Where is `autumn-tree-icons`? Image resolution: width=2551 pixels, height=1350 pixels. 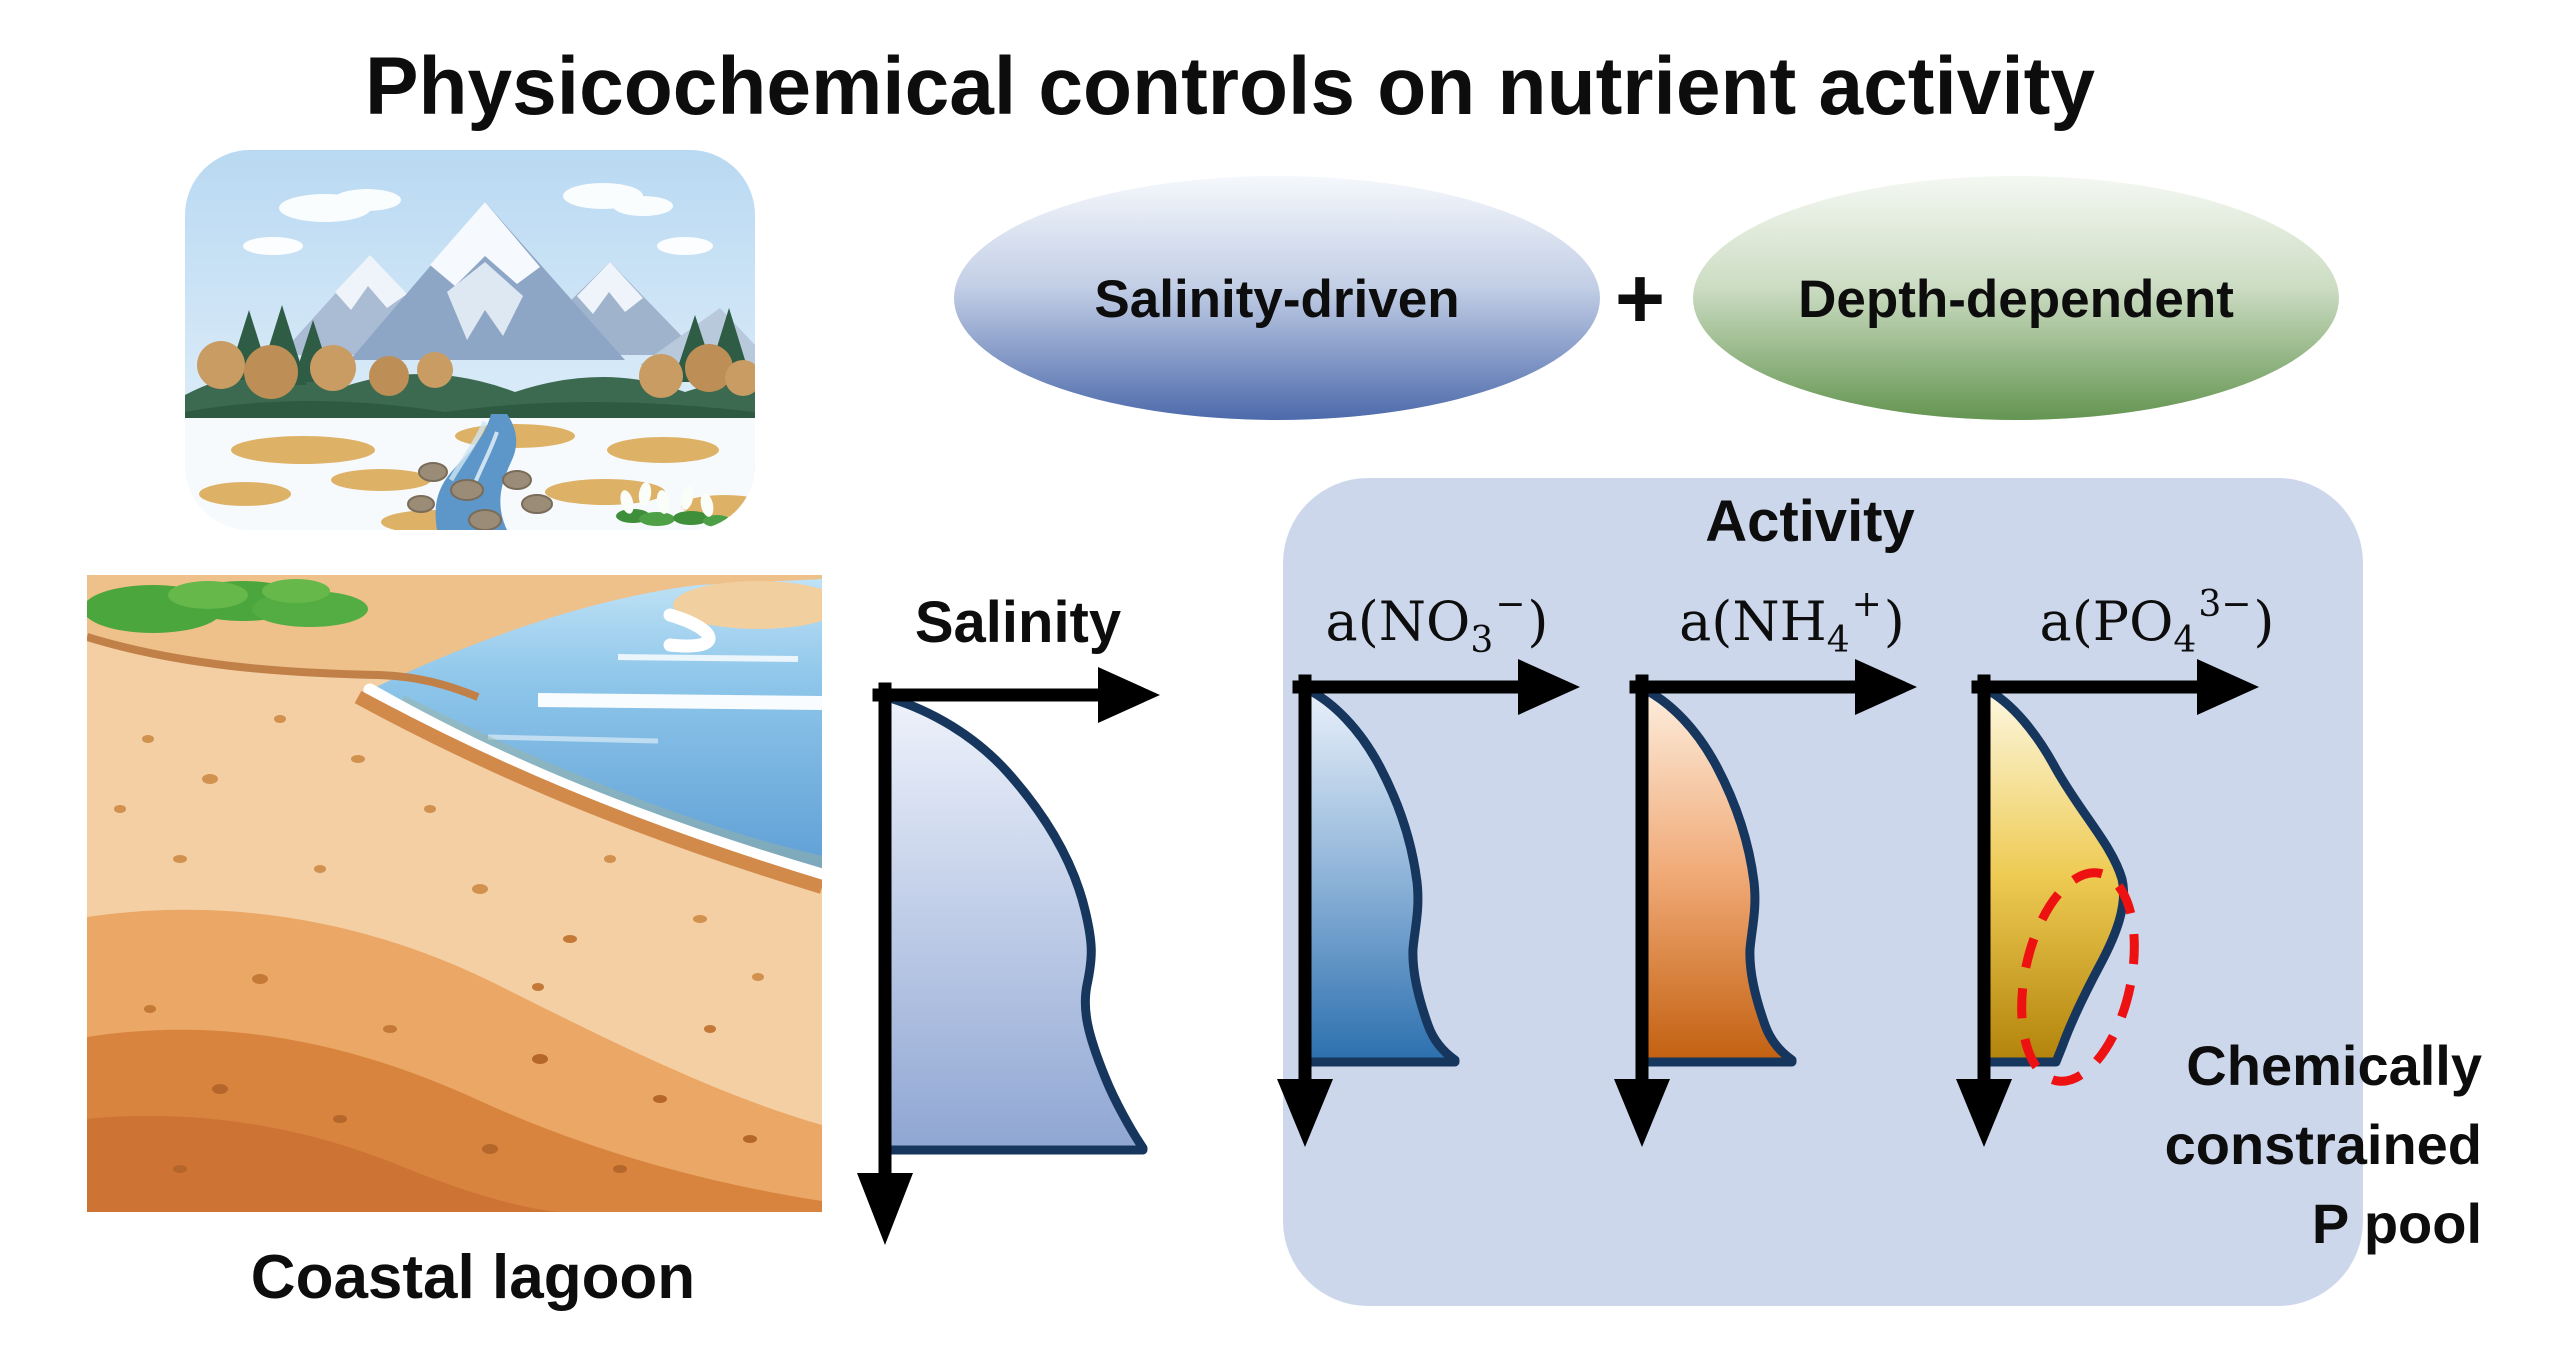 autumn-tree-icons is located at coordinates (476, 370).